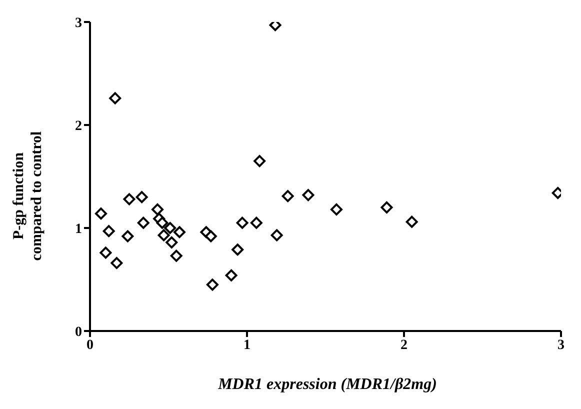 This screenshot has width=581, height=409. I want to click on x-tick-label: 2, so click(404, 345).